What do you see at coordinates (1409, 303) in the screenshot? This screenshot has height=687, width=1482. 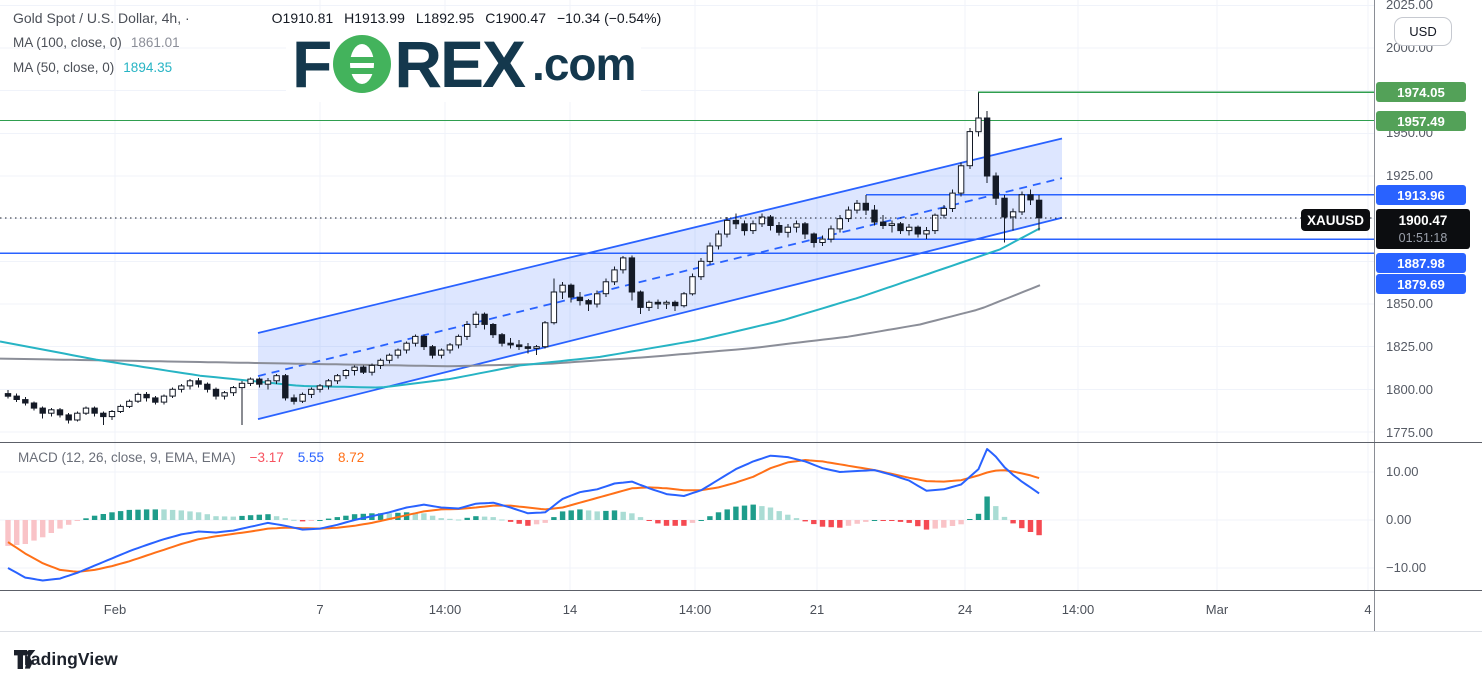 I see `price-tick: 1850.00` at bounding box center [1409, 303].